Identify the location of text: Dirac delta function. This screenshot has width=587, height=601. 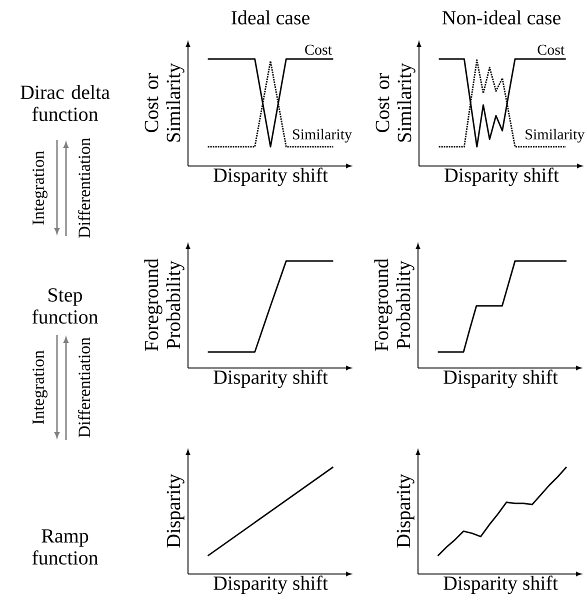
(65, 103).